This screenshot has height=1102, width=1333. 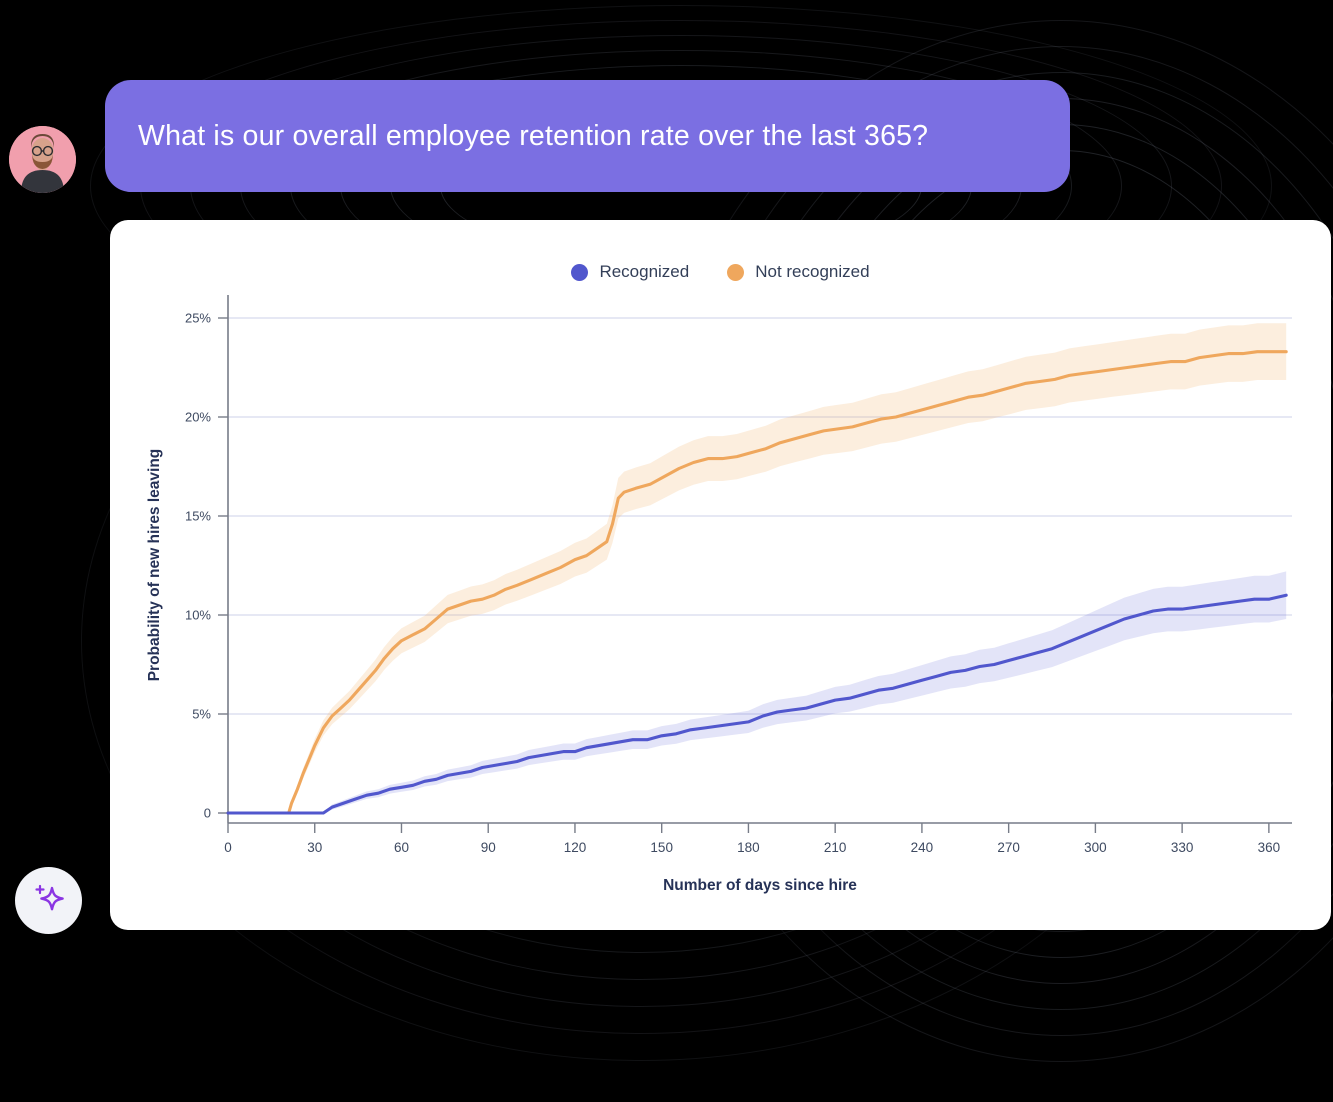 I want to click on ai-sparkle-button, so click(x=48, y=900).